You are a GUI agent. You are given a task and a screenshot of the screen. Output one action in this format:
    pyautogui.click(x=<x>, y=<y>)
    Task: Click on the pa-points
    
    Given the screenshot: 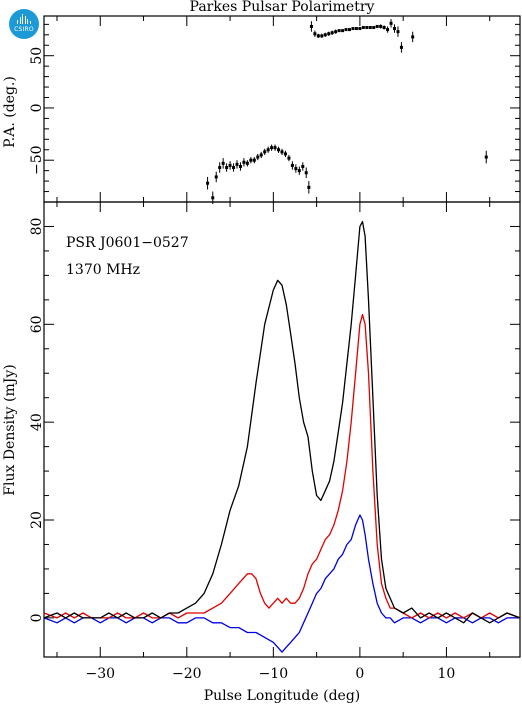 What is the action you would take?
    pyautogui.click(x=347, y=112)
    